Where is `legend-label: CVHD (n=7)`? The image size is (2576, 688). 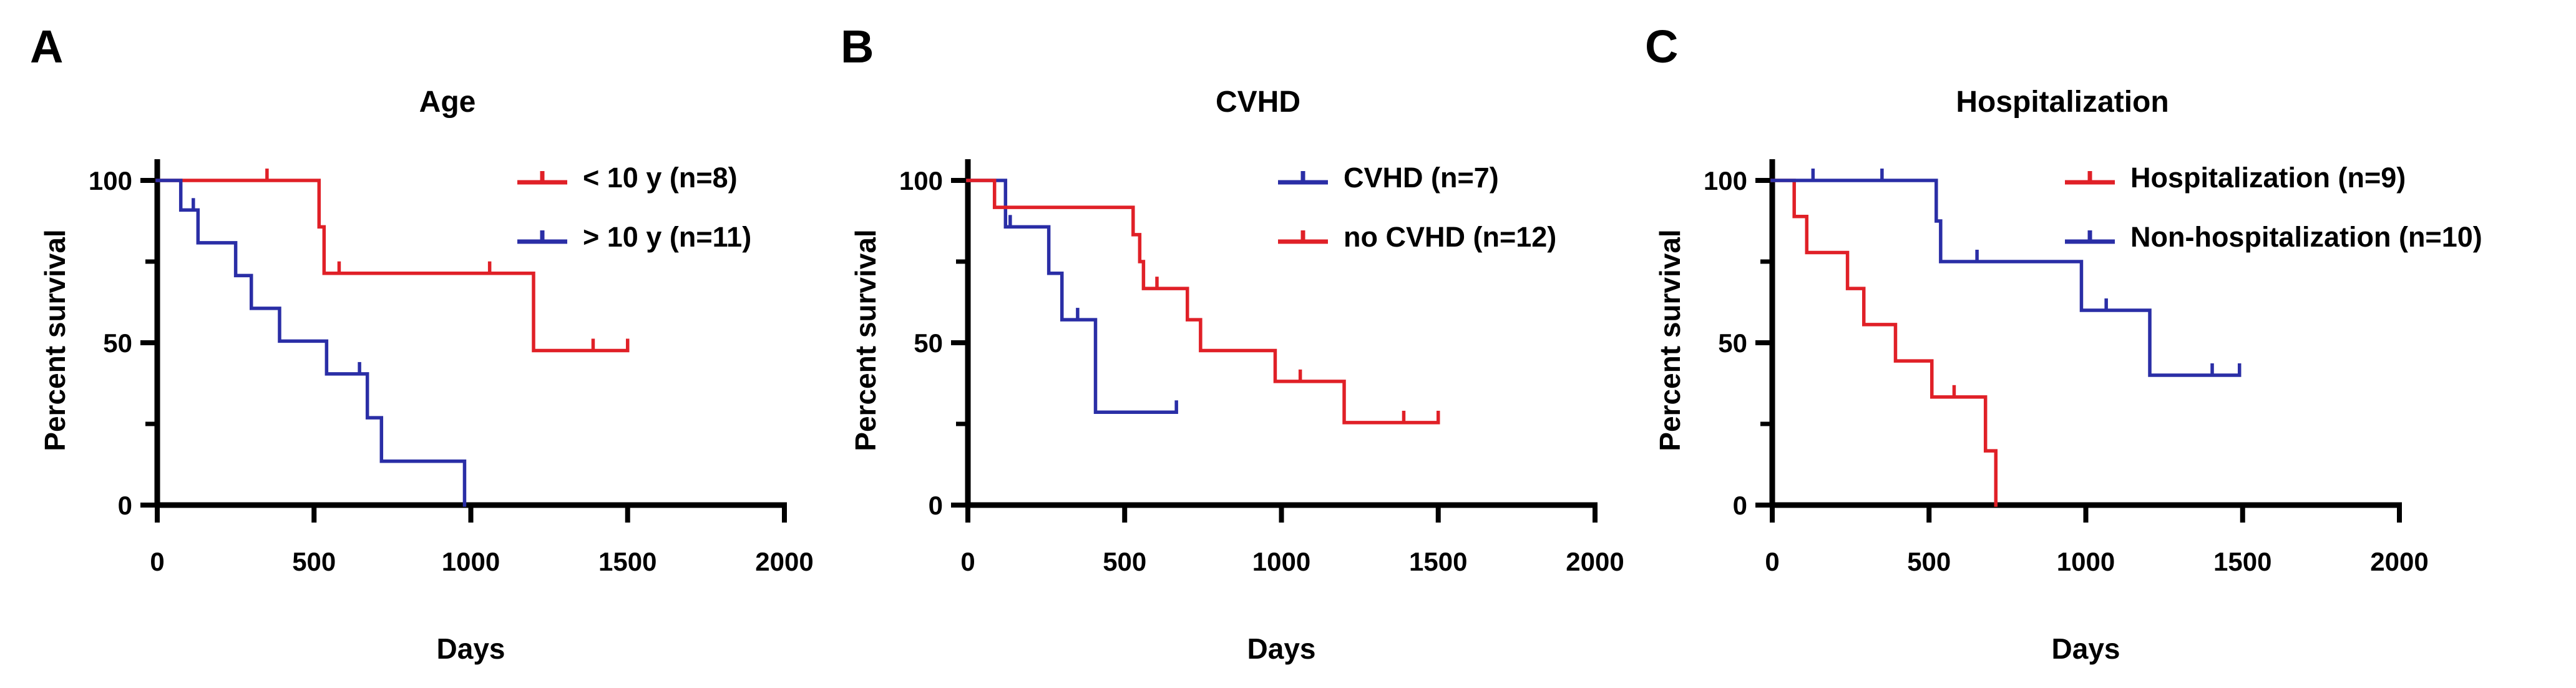 legend-label: CVHD (n=7) is located at coordinates (1421, 177).